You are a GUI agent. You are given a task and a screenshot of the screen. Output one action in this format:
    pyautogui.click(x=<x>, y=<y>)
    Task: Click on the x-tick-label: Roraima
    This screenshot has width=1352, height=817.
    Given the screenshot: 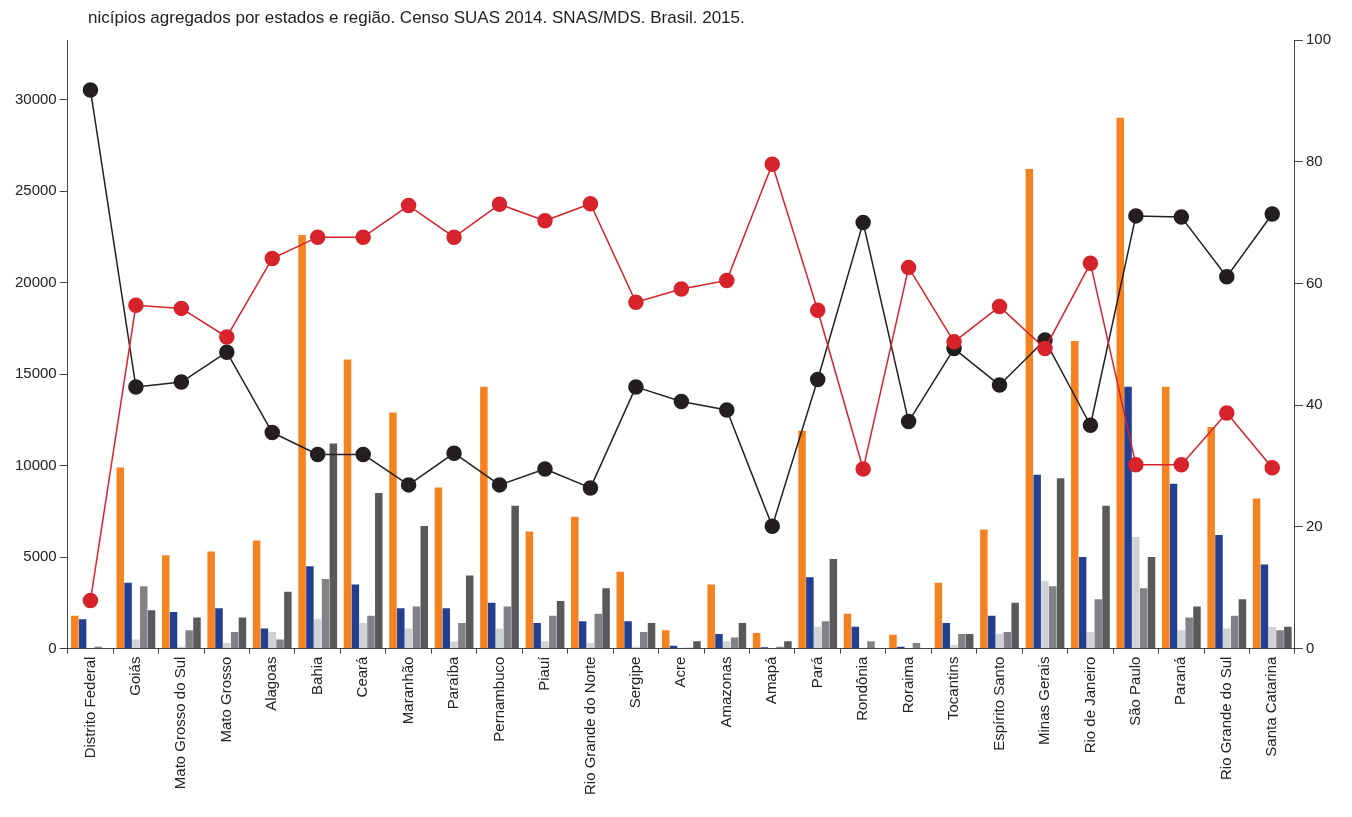 What is the action you would take?
    pyautogui.click(x=907, y=684)
    